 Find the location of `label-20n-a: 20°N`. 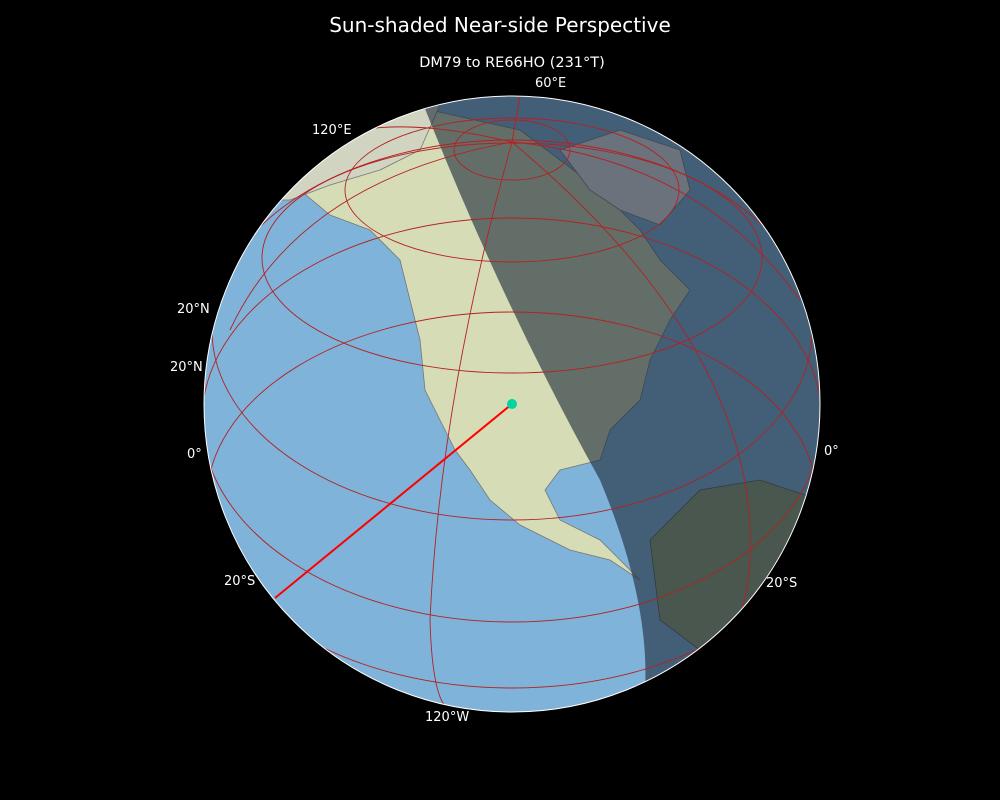

label-20n-a: 20°N is located at coordinates (193, 309).